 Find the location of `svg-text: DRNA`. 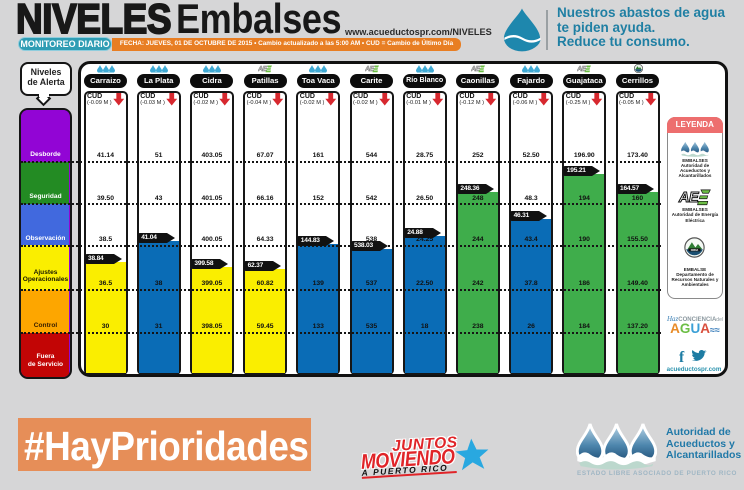

svg-text: DRNA is located at coordinates (695, 250).